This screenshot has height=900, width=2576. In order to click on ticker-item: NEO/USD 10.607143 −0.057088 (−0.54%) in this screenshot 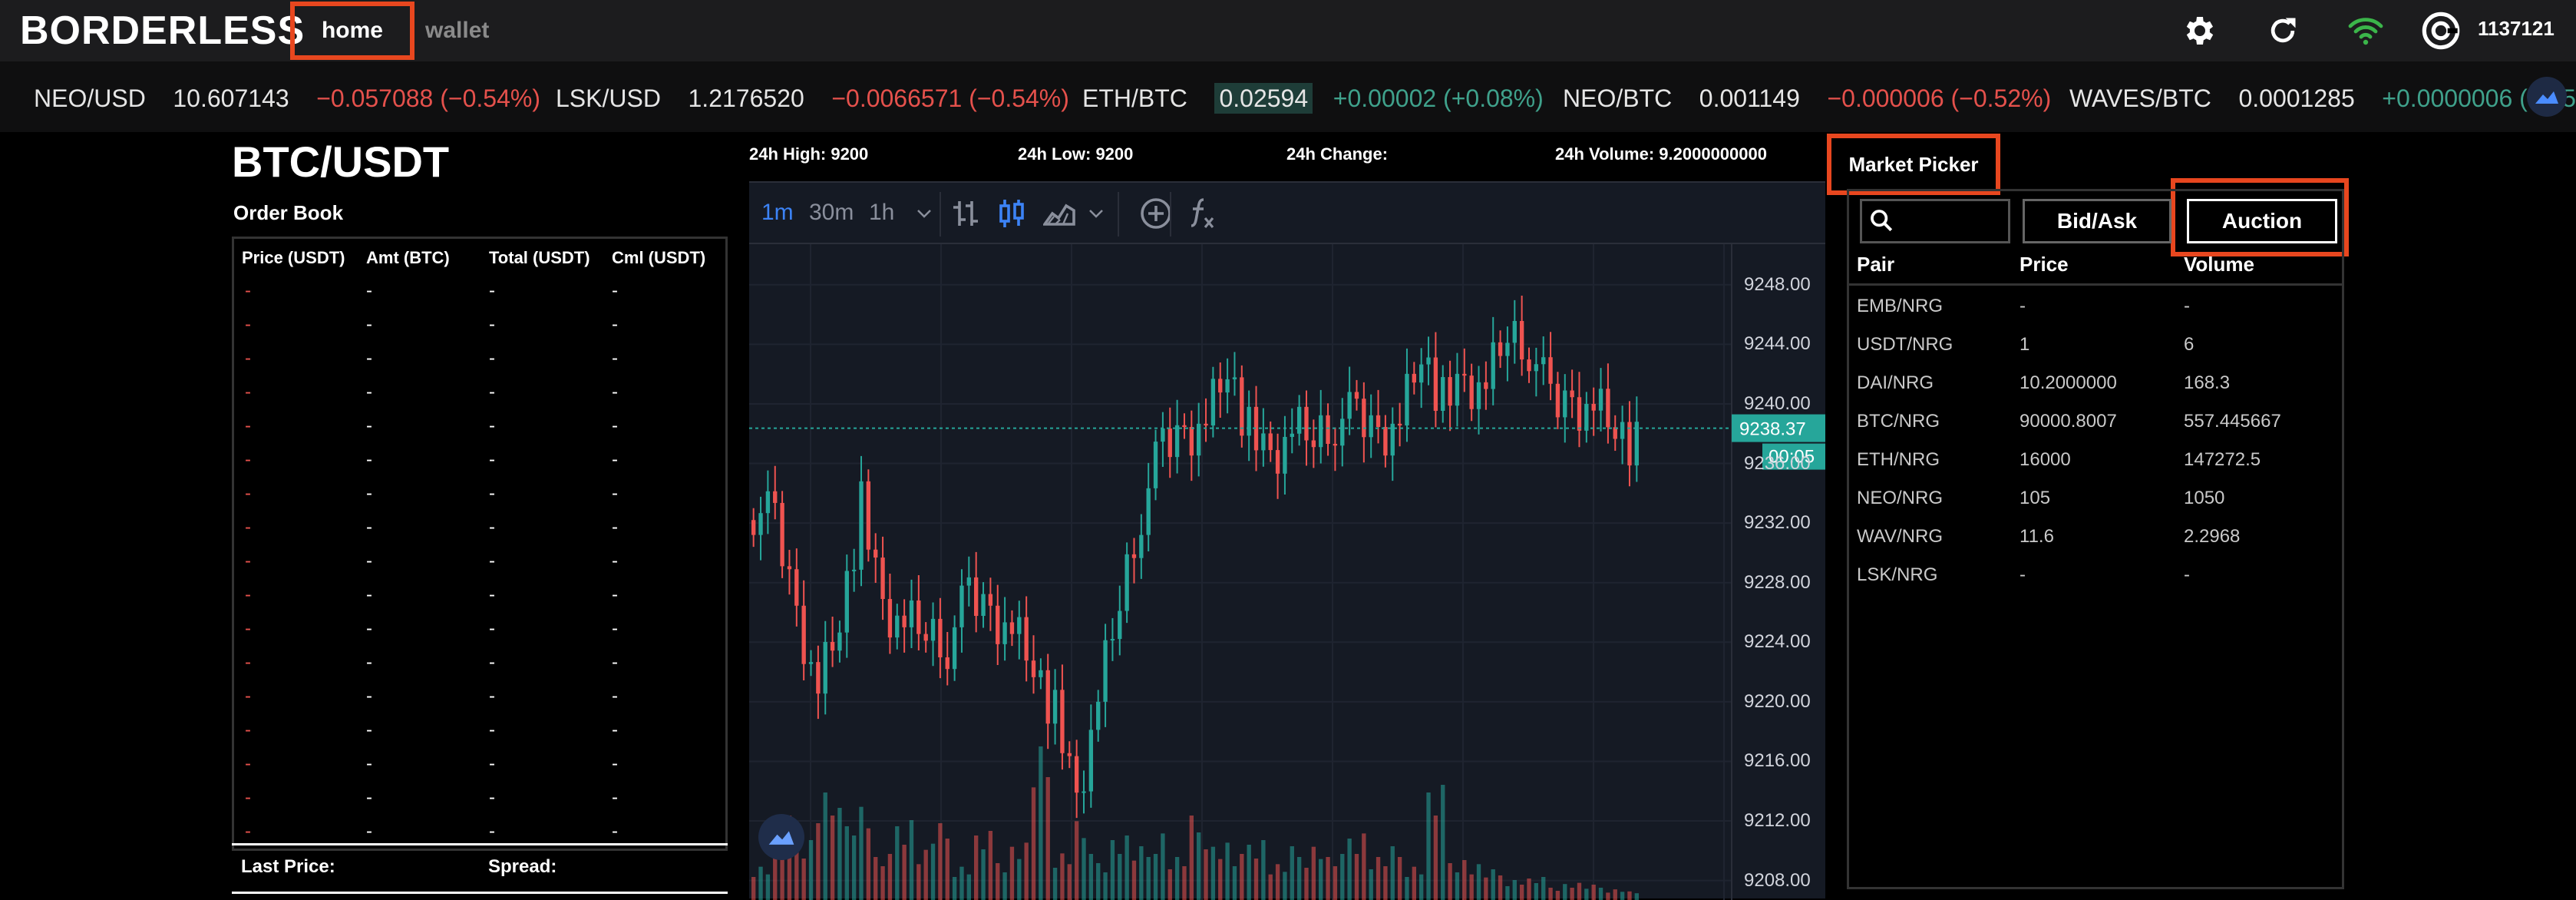, I will do `click(287, 98)`.